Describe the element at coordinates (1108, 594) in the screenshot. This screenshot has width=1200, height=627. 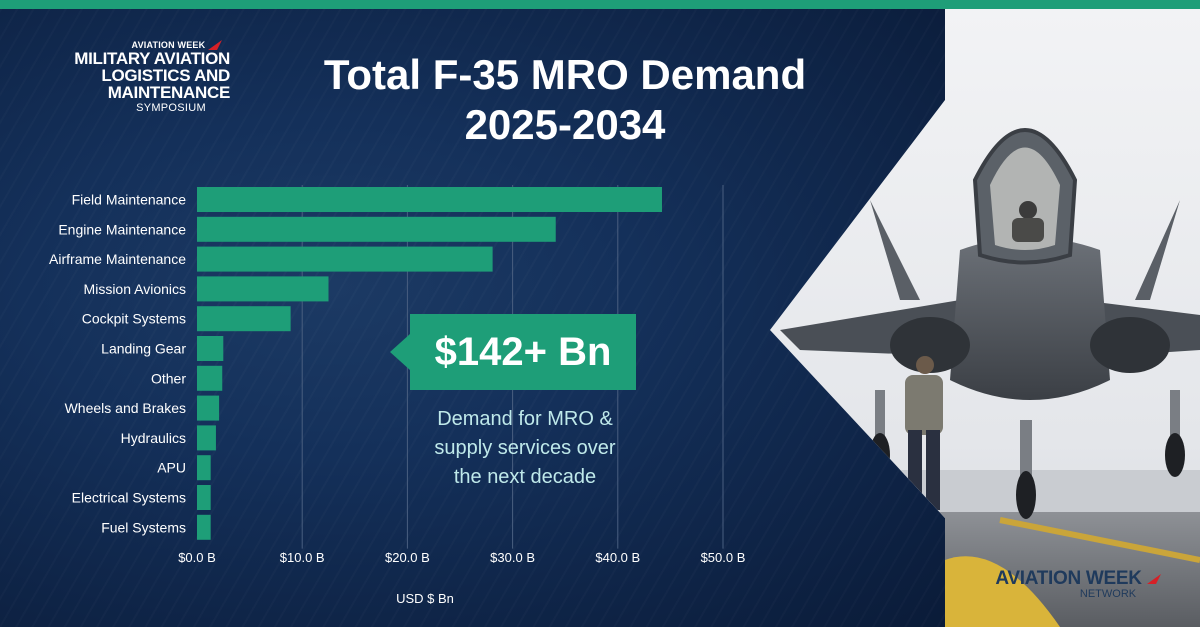
I see `aw-logo-sub: NETWORK` at that location.